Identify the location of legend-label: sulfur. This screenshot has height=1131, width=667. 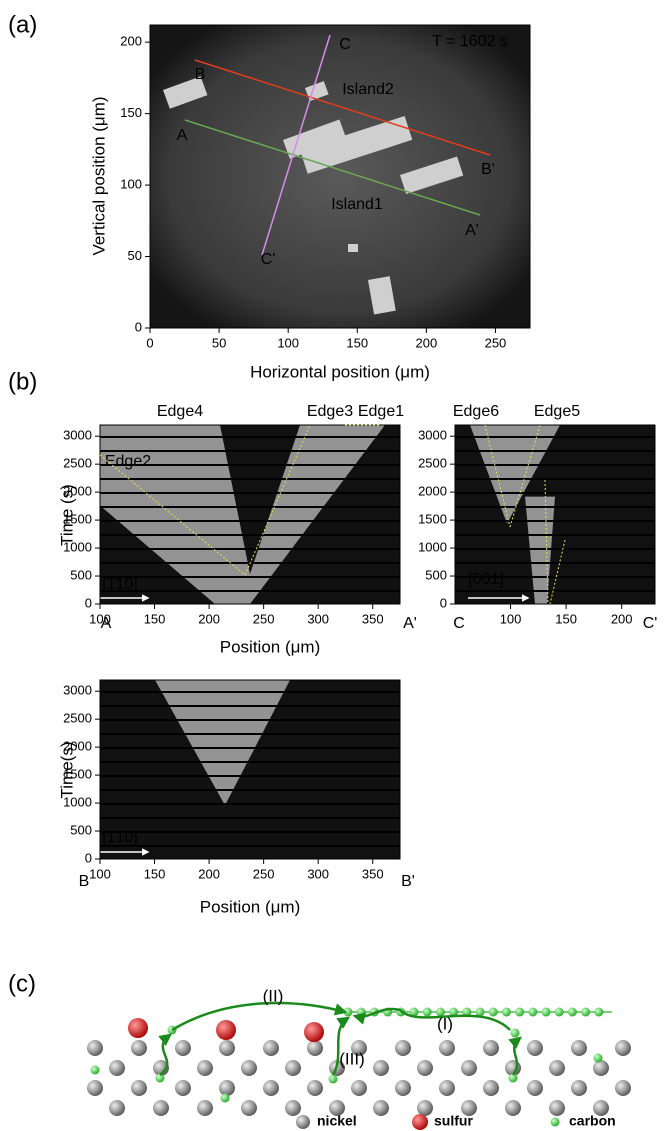
(453, 1121).